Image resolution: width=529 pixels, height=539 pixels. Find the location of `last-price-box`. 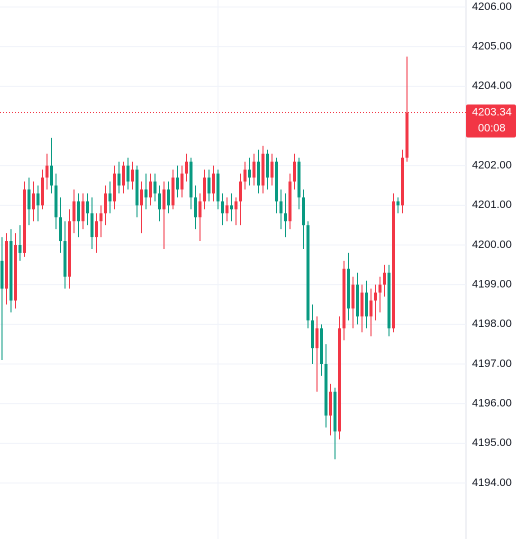

last-price-box is located at coordinates (491, 121).